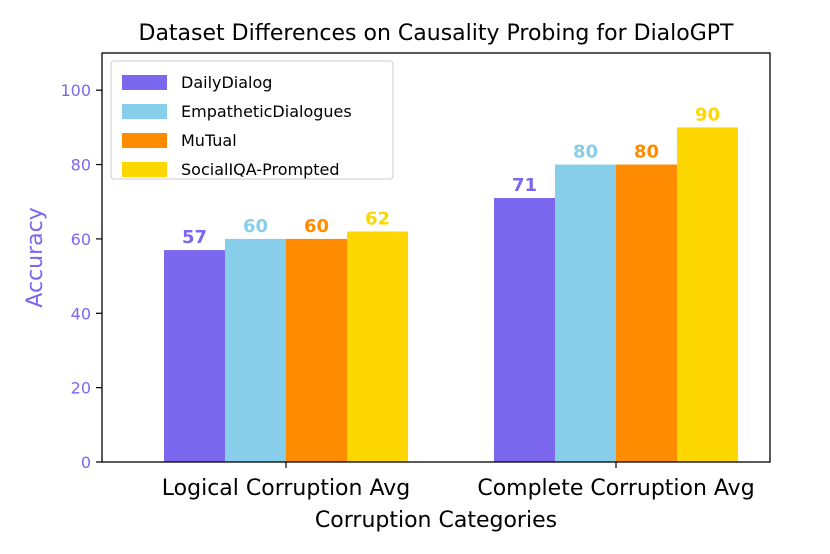  Describe the element at coordinates (194, 237) in the screenshot. I see `data-label-0-0: 57` at that location.